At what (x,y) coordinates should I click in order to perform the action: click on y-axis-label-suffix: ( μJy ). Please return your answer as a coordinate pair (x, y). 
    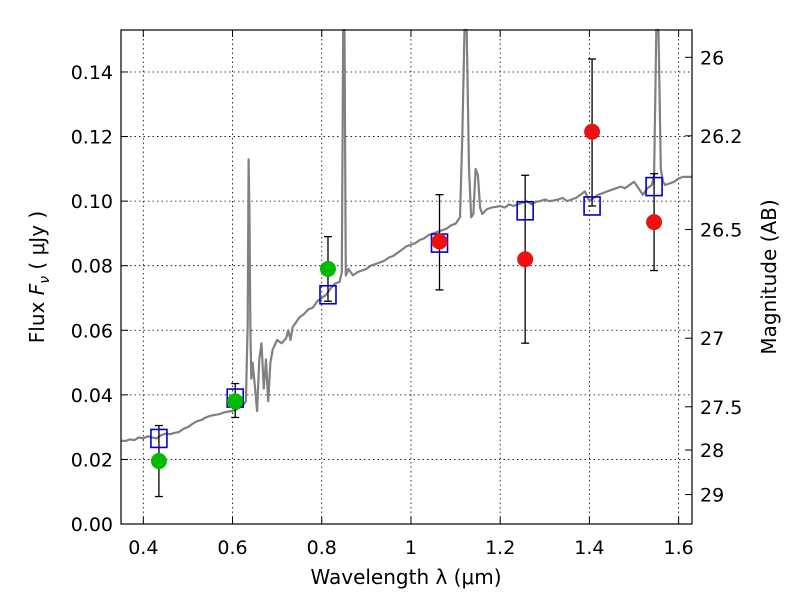
    Looking at the image, I should click on (37, 243).